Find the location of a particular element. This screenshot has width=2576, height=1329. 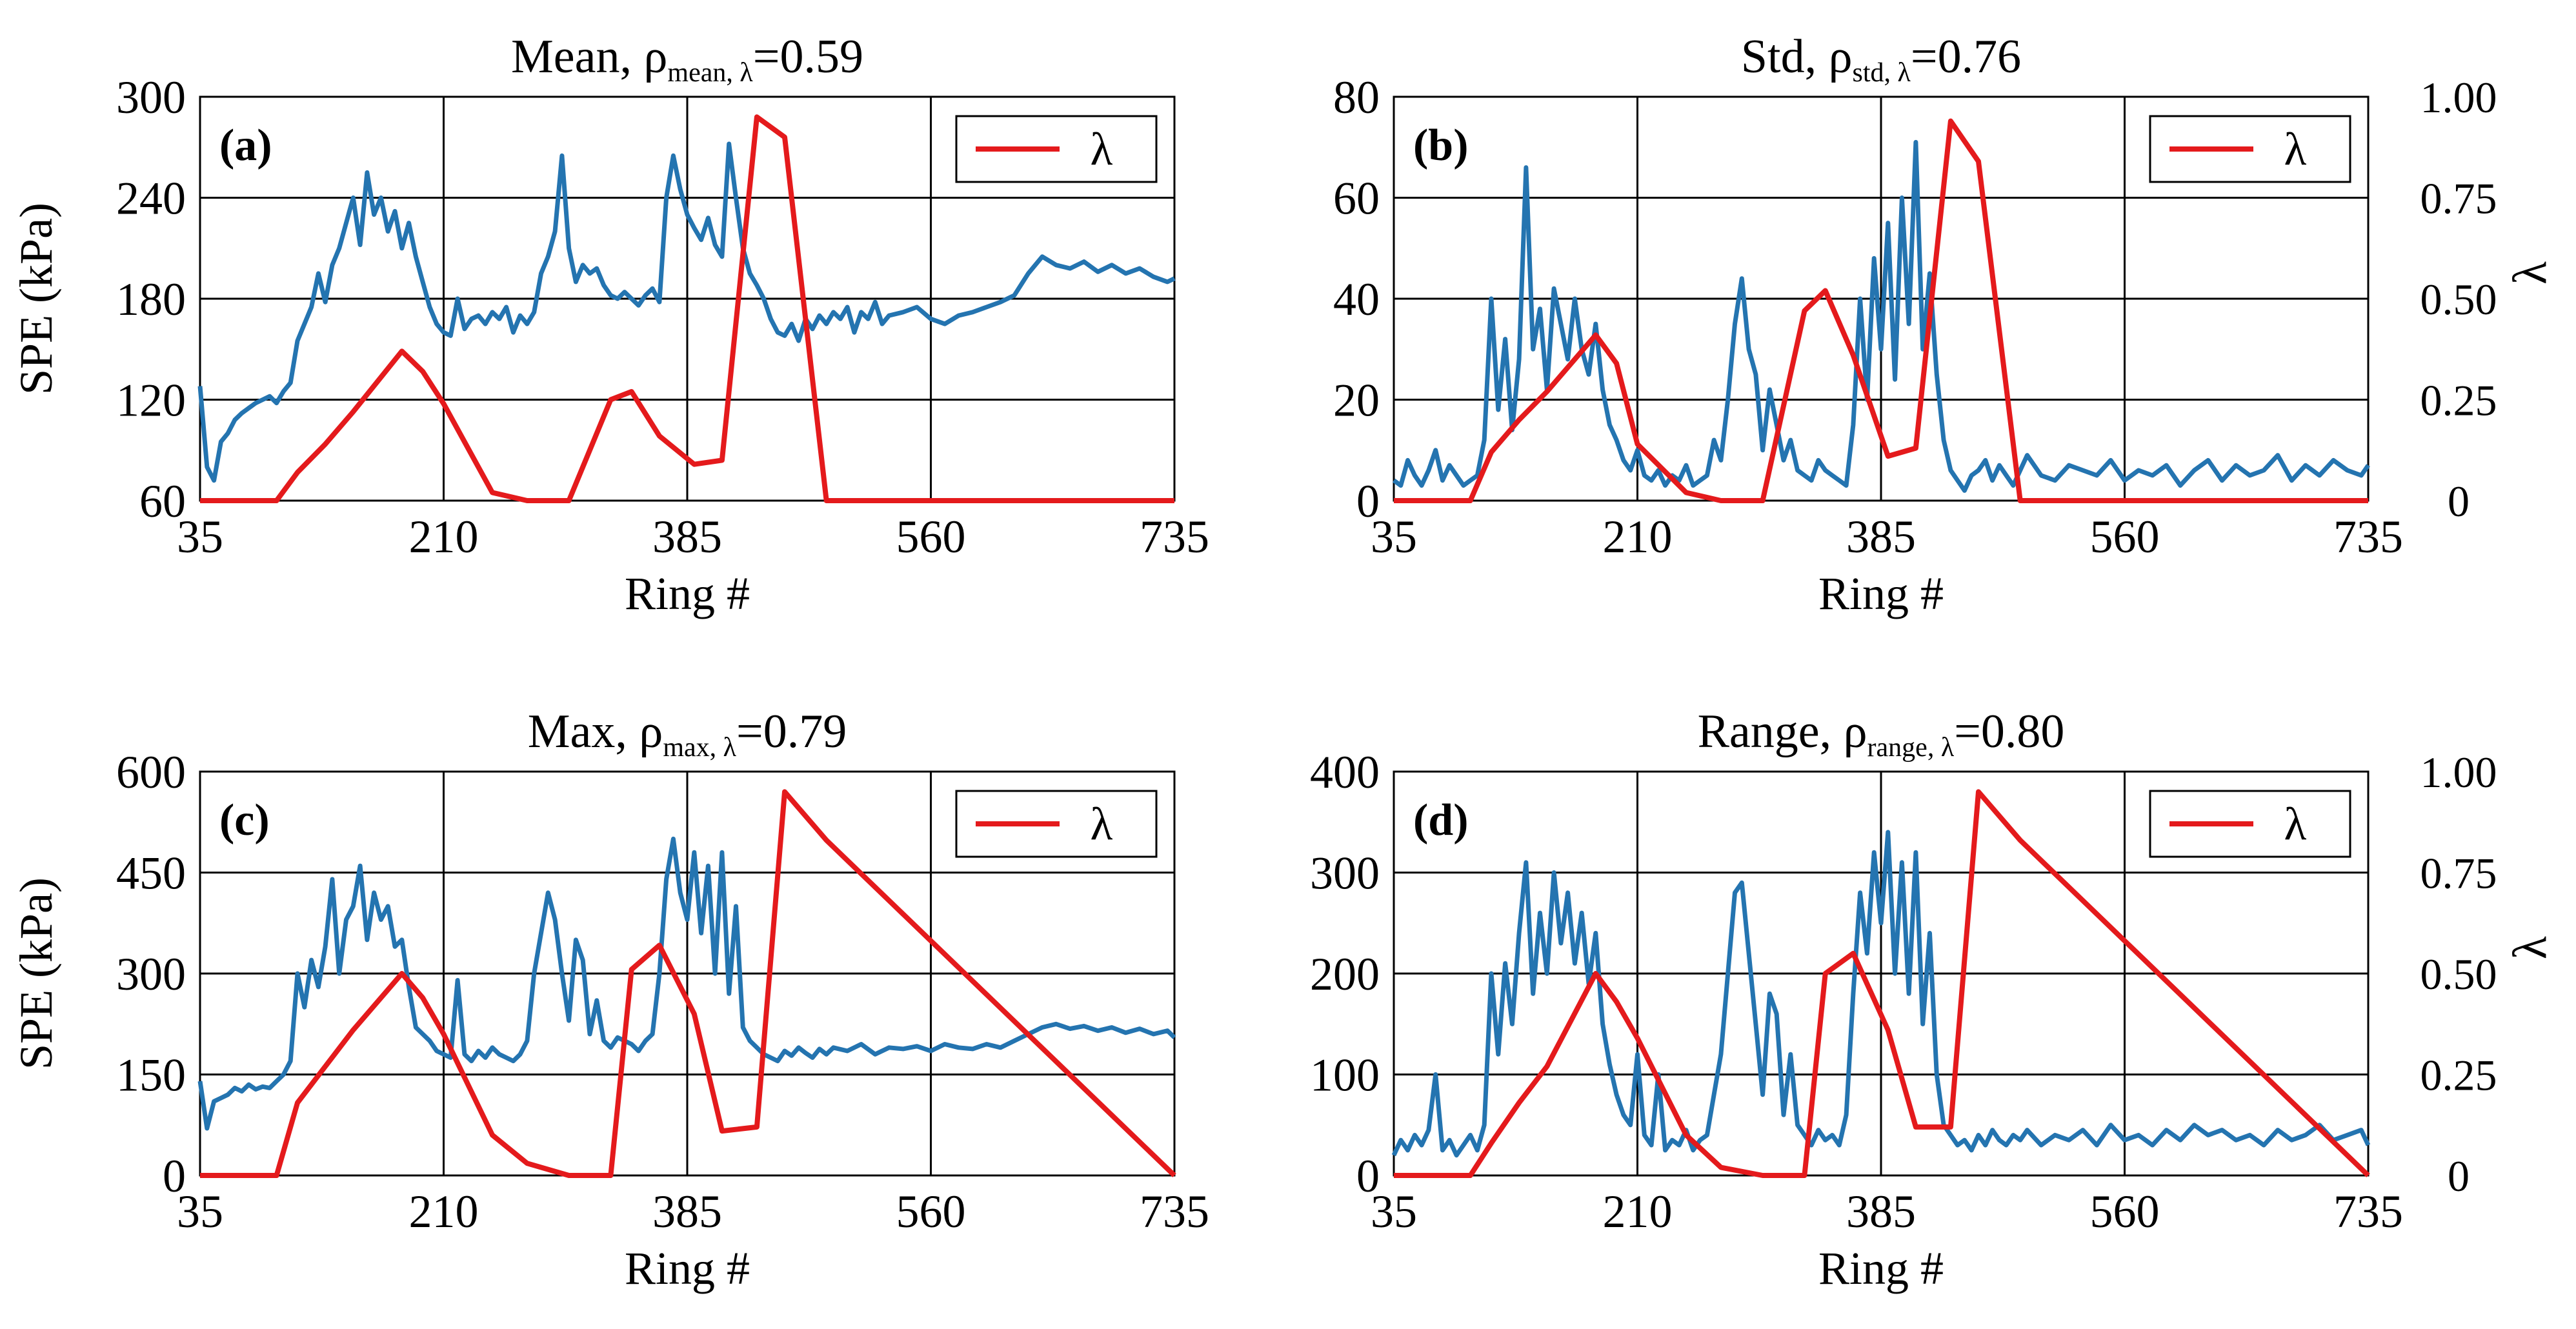

title-prefix: Mean, ρ is located at coordinates (589, 57).